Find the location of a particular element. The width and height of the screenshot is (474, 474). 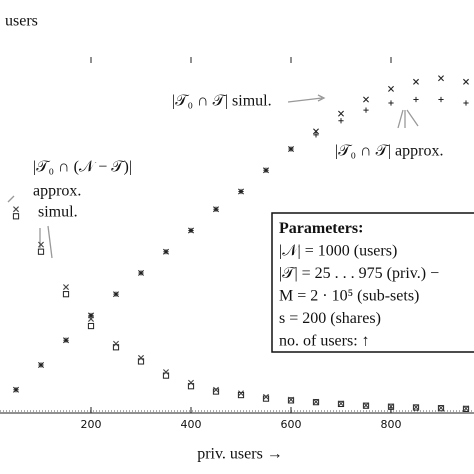

parameter-line: s = 200 (shares) is located at coordinates (330, 318).